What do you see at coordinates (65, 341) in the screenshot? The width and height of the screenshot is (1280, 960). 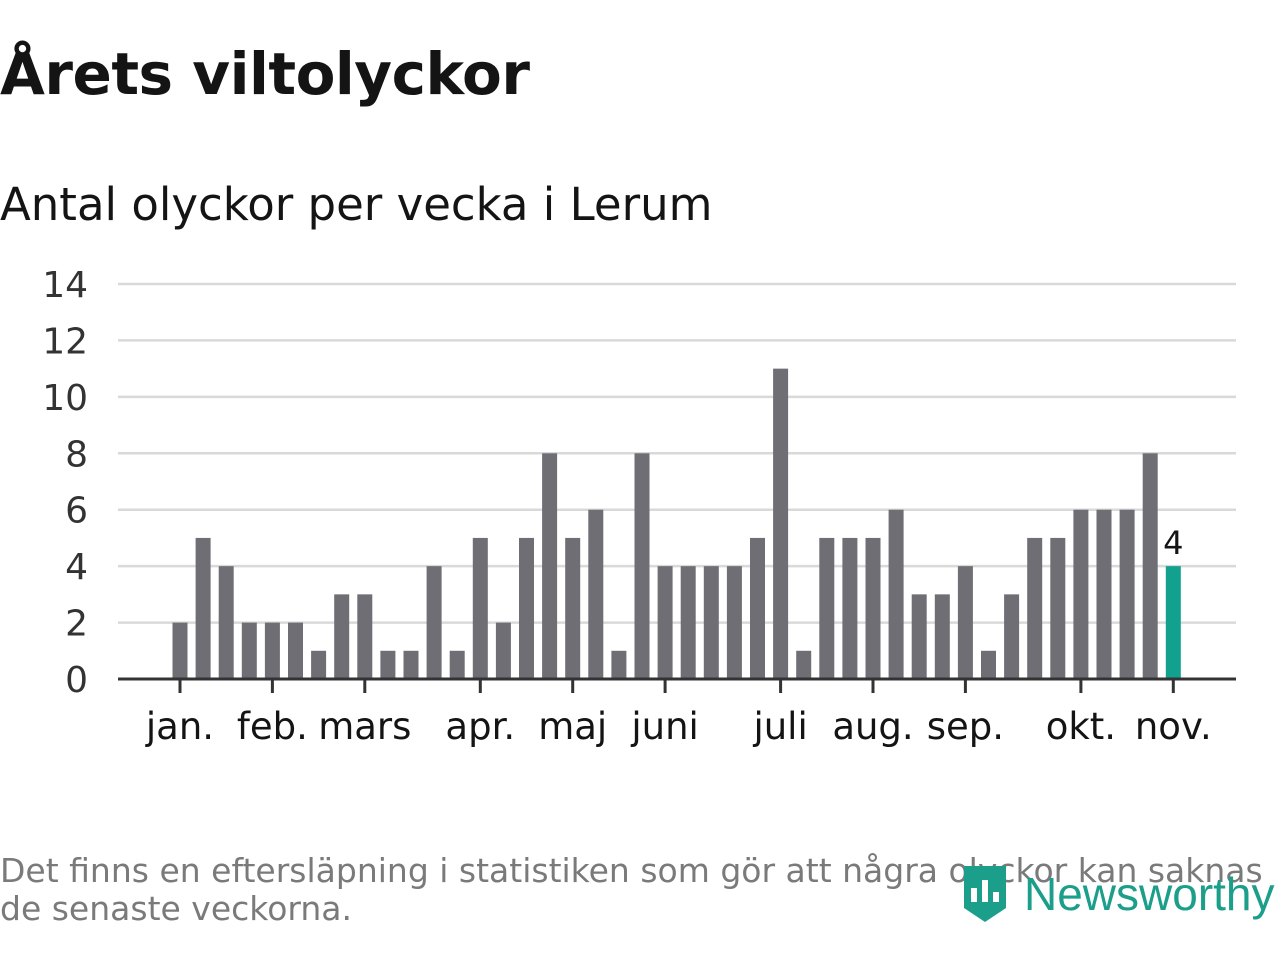 I see `y-tick-label: 12` at bounding box center [65, 341].